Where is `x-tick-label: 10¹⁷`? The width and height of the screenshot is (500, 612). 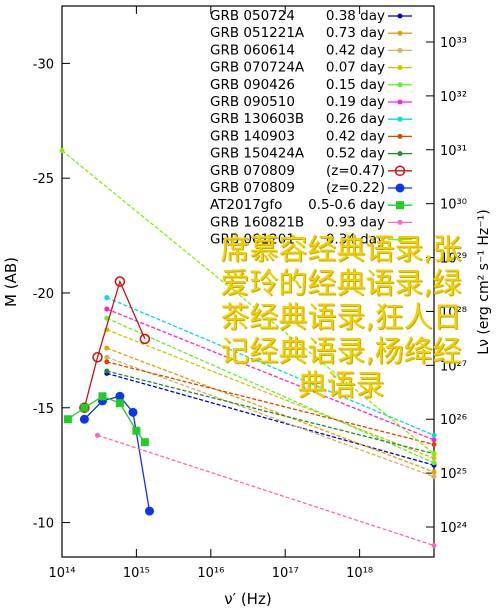 x-tick-label: 10¹⁷ is located at coordinates (285, 573).